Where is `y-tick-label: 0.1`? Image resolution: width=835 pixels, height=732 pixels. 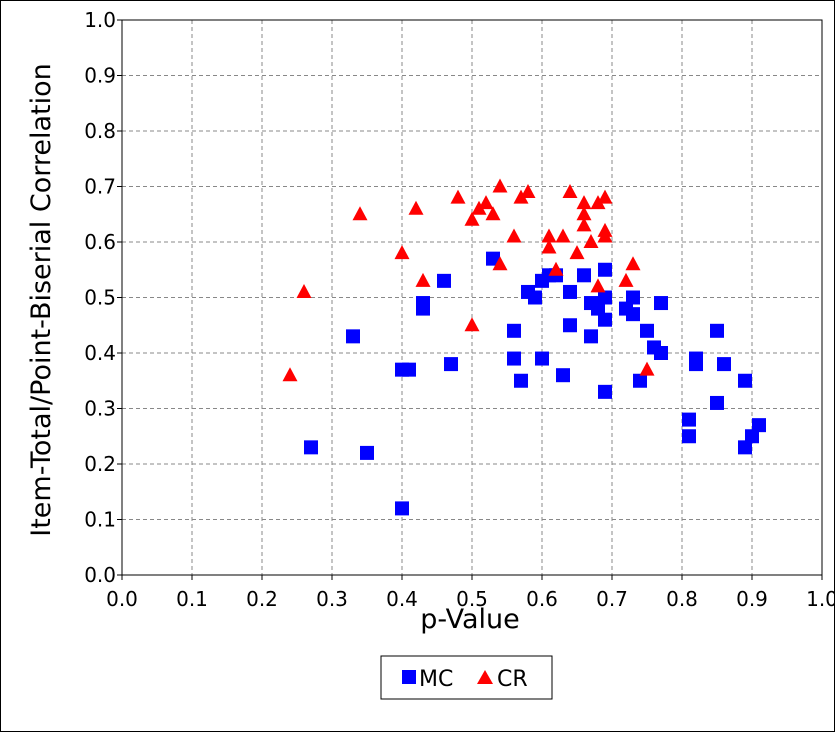
y-tick-label: 0.1 is located at coordinates (100, 520).